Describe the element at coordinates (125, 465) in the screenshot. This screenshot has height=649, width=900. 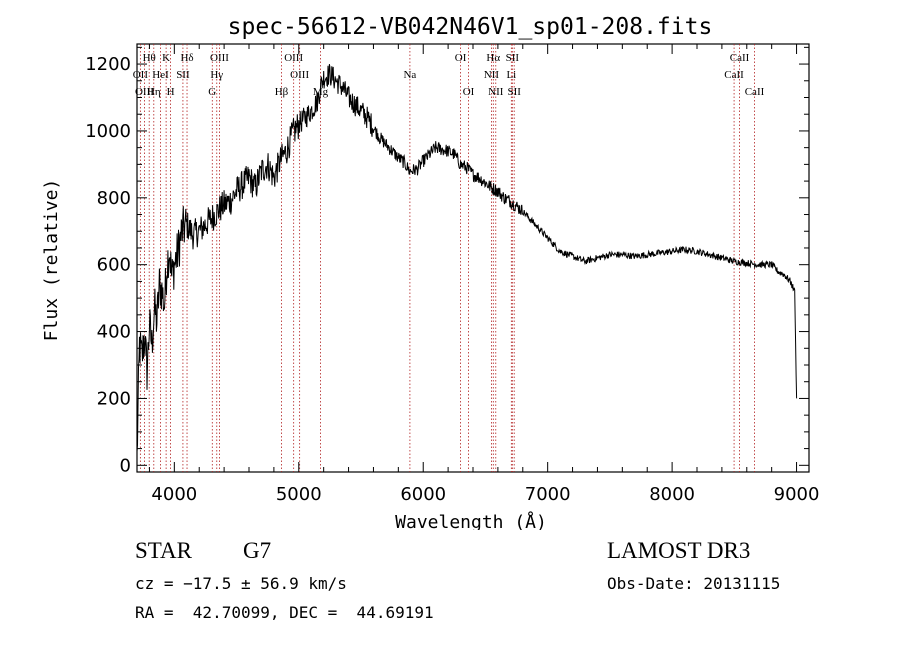
I see `y-tick-label: 0` at that location.